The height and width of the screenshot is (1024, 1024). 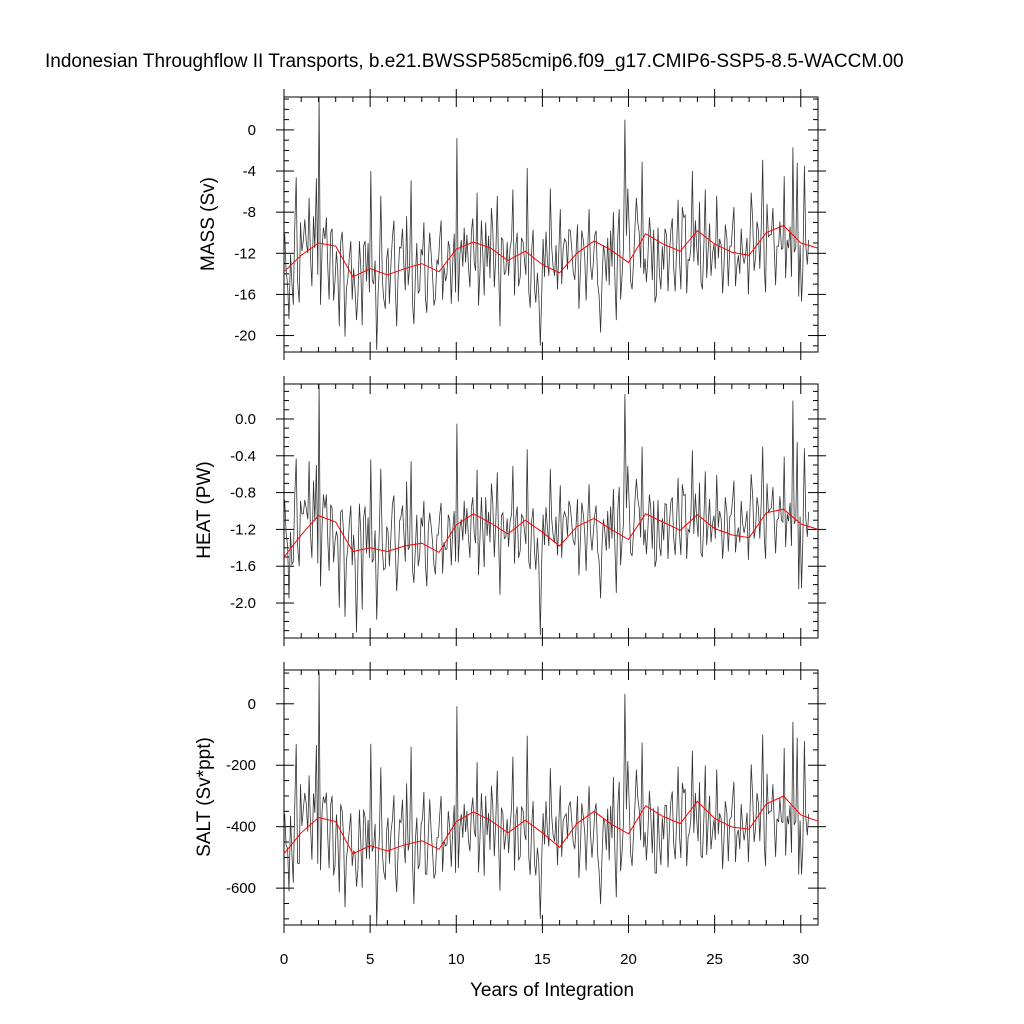 I want to click on salt-y-tick-label: 0, so click(x=252, y=704).